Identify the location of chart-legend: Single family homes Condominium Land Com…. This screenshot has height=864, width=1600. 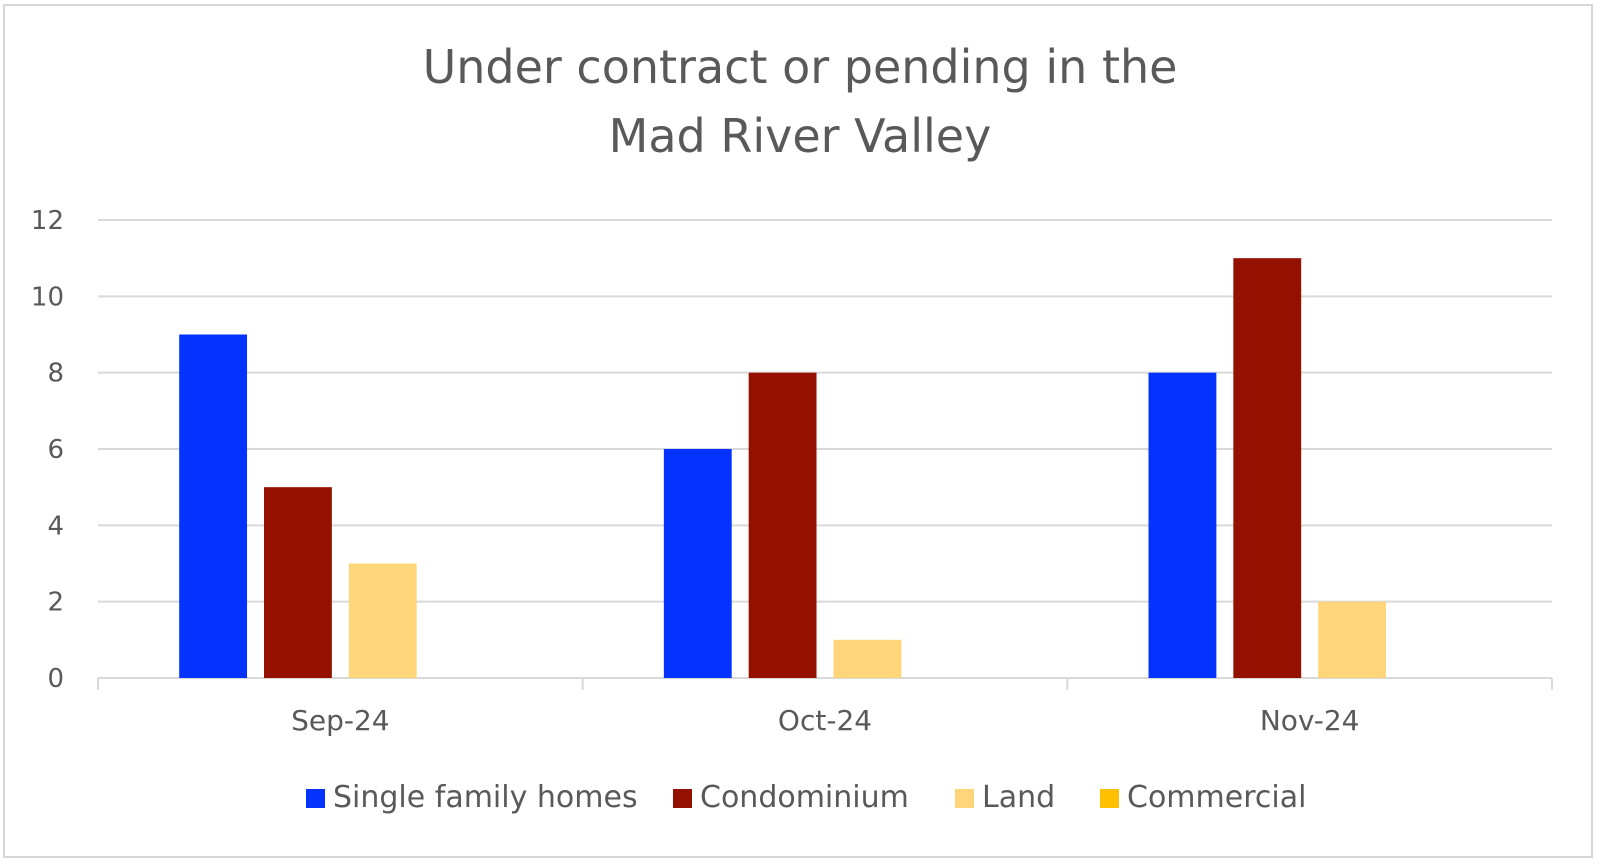
(800, 798).